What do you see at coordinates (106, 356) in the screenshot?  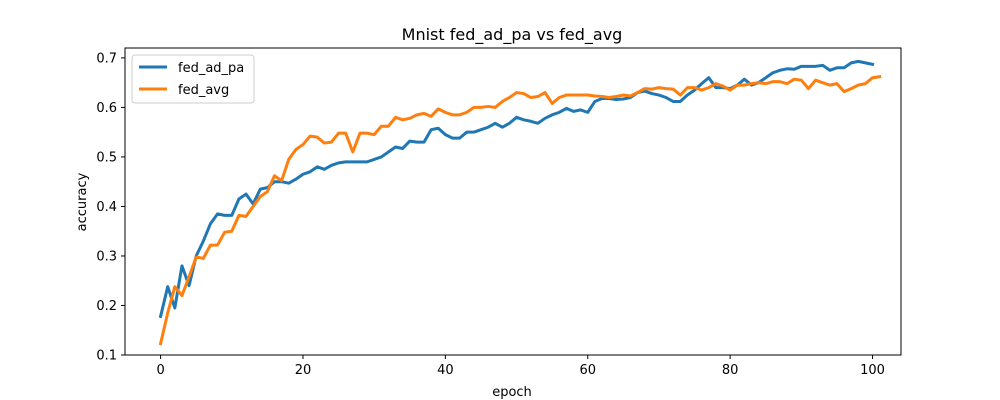 I see `y-tick-label: 0.1` at bounding box center [106, 356].